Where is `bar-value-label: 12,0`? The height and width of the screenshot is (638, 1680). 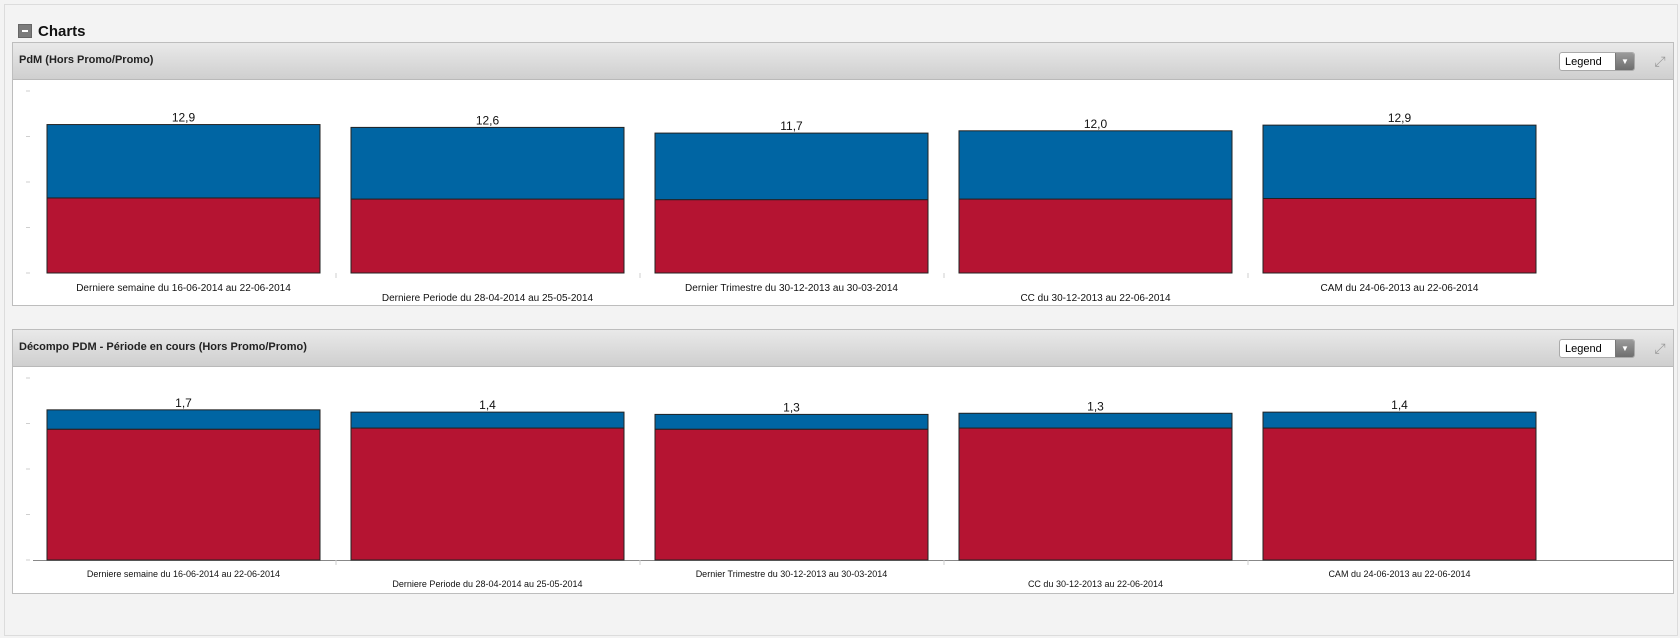
bar-value-label: 12,0 is located at coordinates (1096, 124).